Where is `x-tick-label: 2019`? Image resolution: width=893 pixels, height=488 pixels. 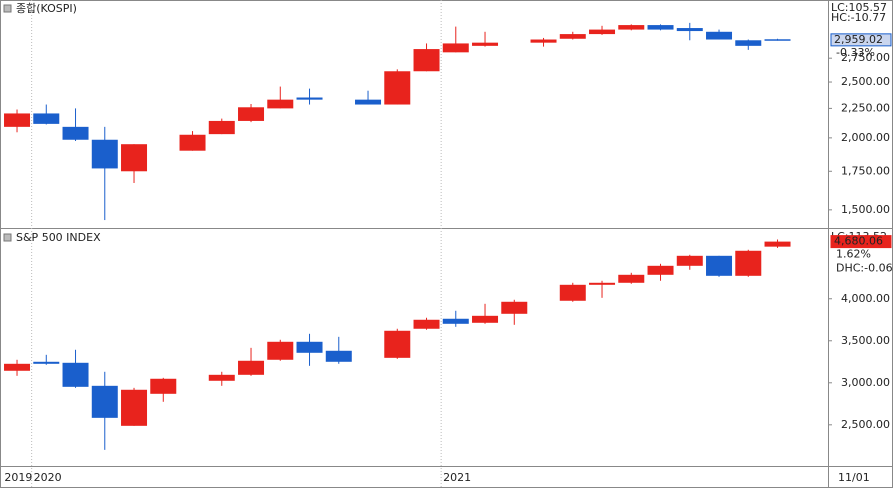
x-tick-label: 2019 is located at coordinates (18, 477).